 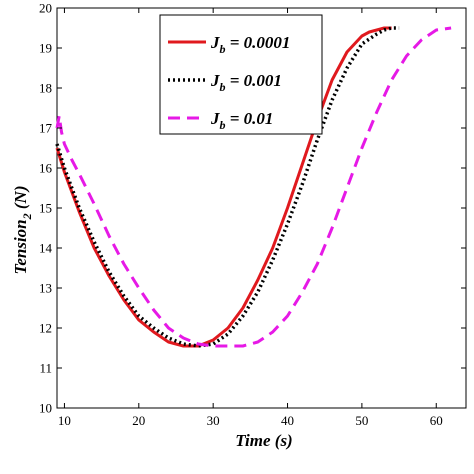 I want to click on legend-label-value: = 0.001, so click(x=254, y=80).